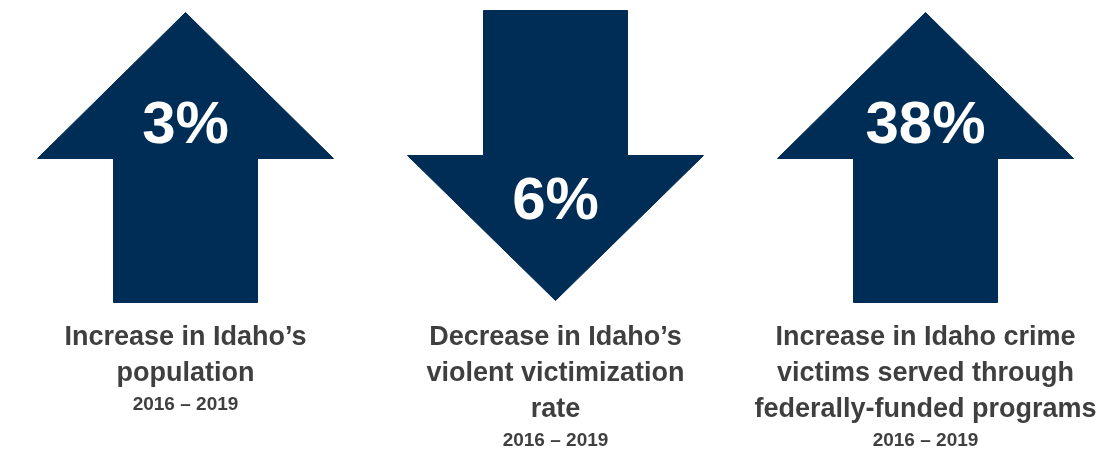 The image size is (1112, 466). Describe the element at coordinates (185, 353) in the screenshot. I see `text: Increase in Idaho’s population` at that location.